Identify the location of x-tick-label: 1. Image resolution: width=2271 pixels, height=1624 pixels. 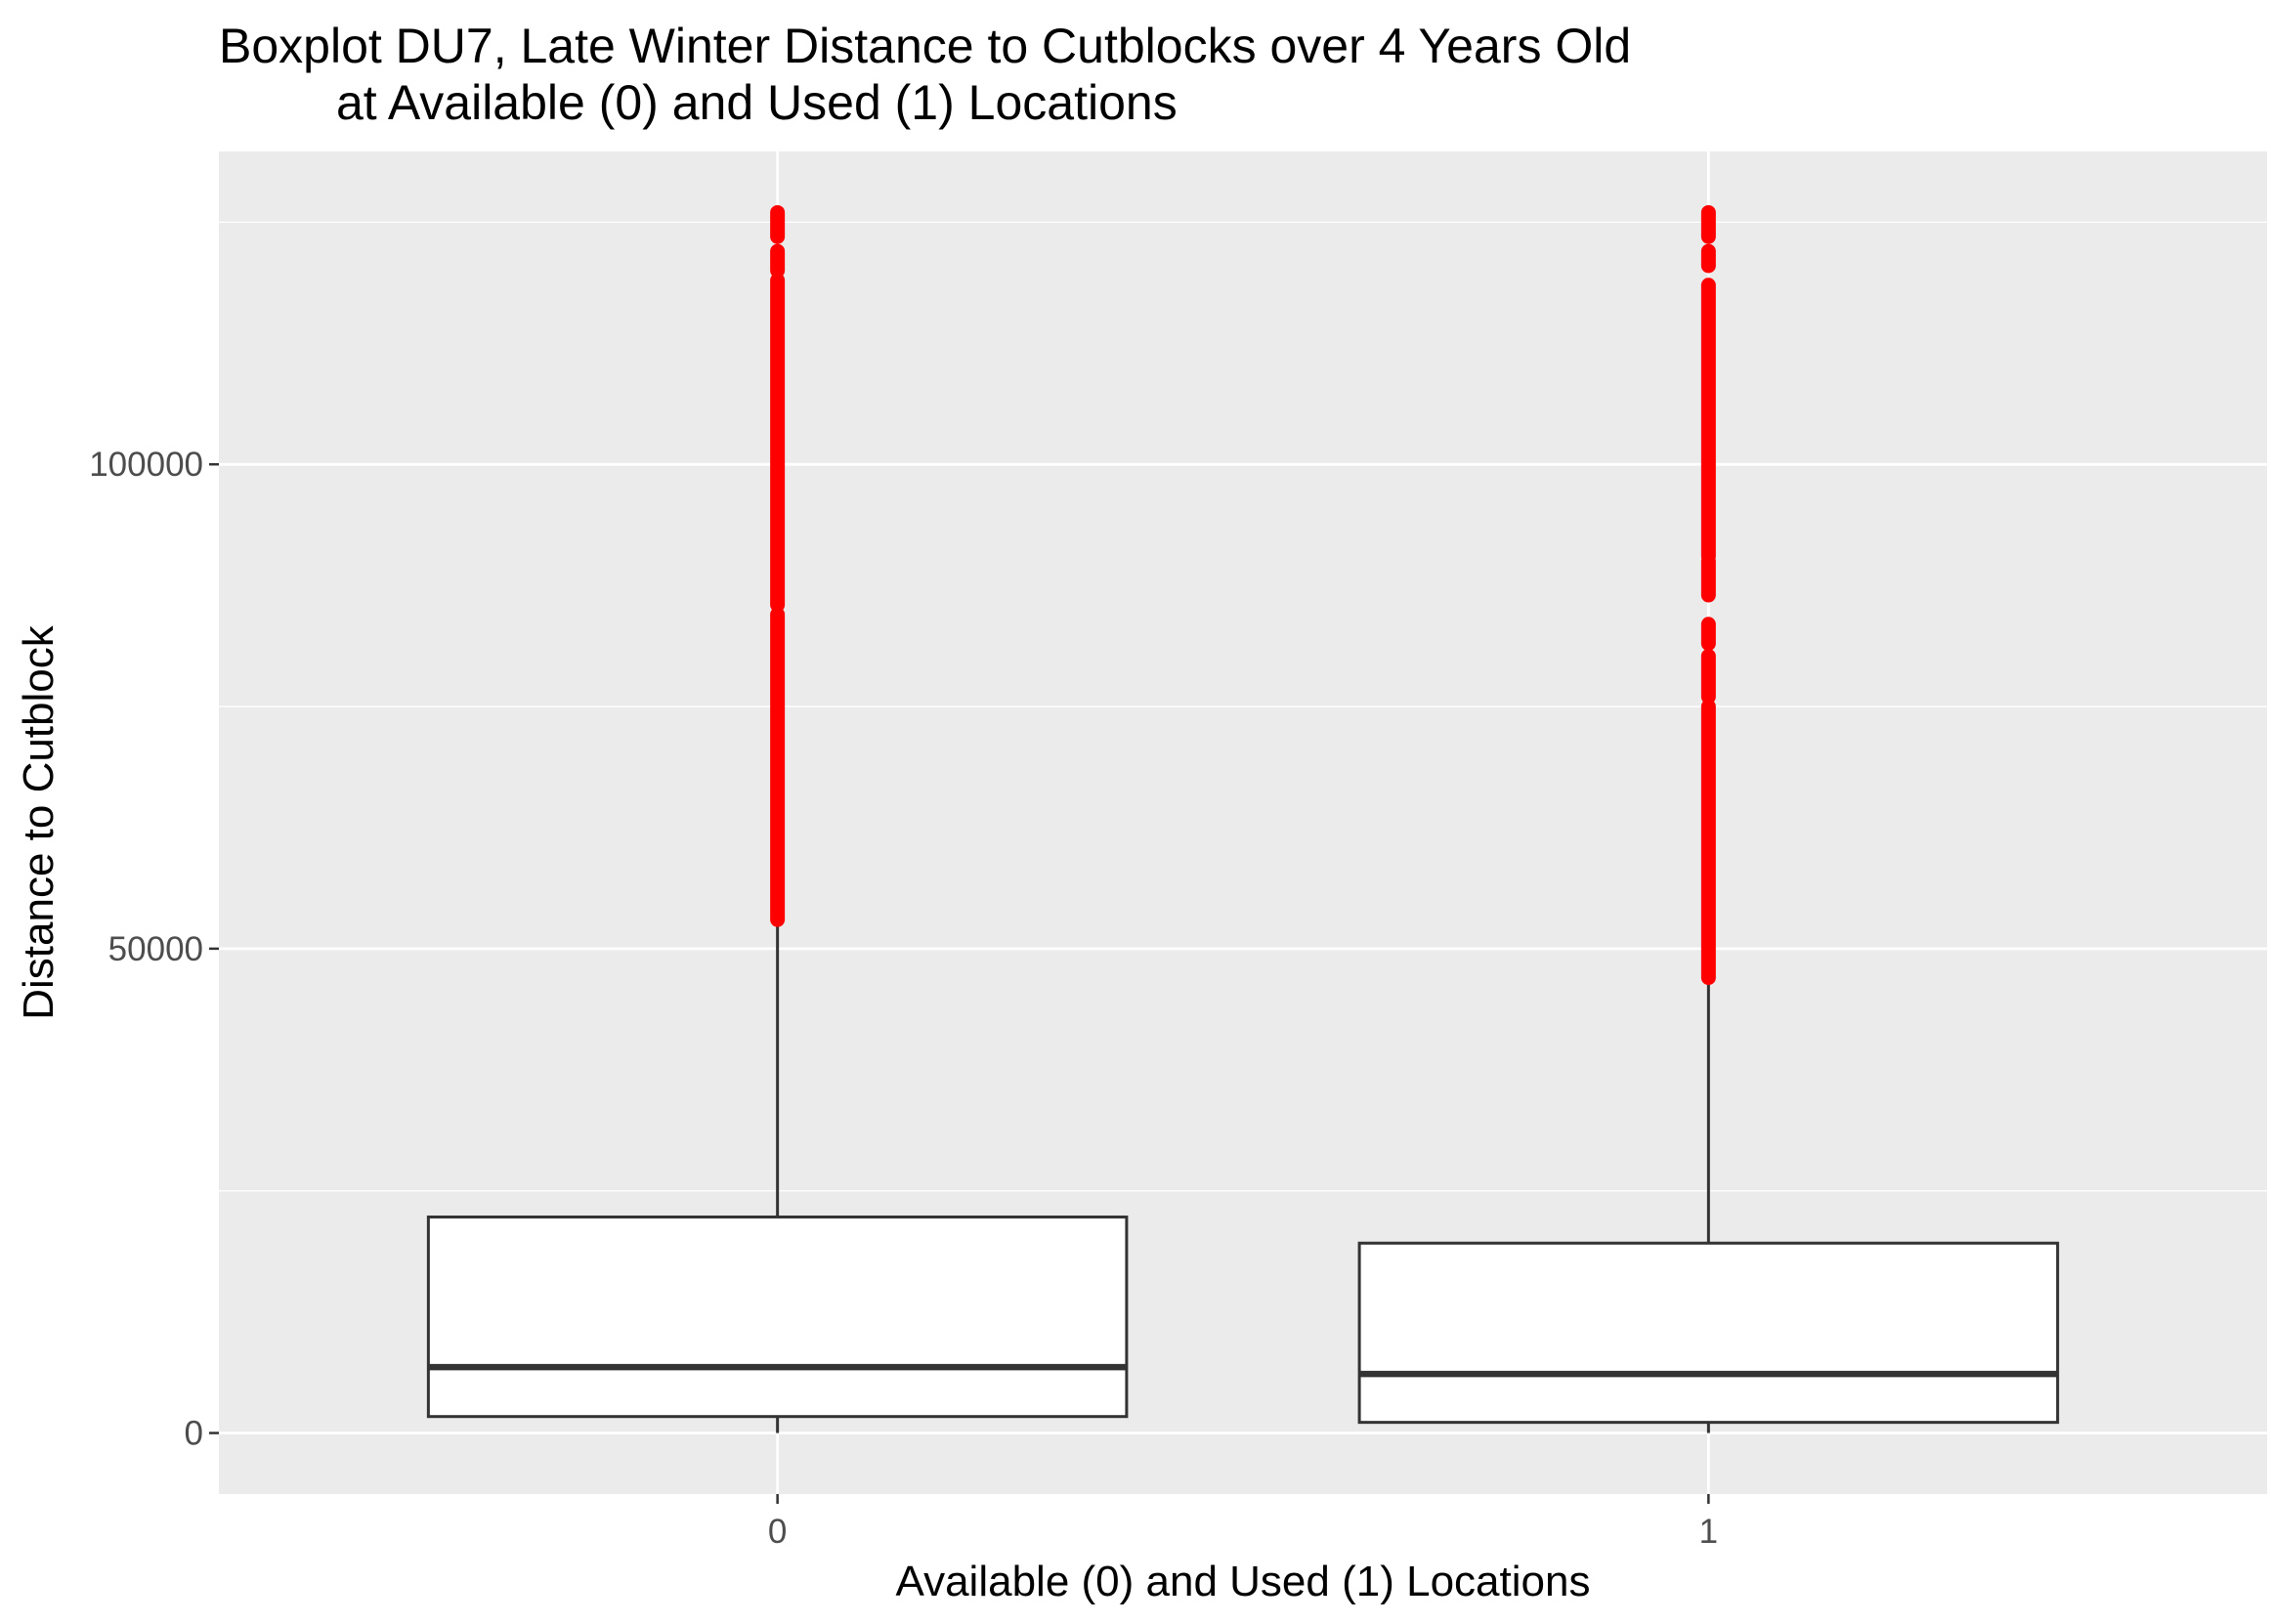
(1708, 1532).